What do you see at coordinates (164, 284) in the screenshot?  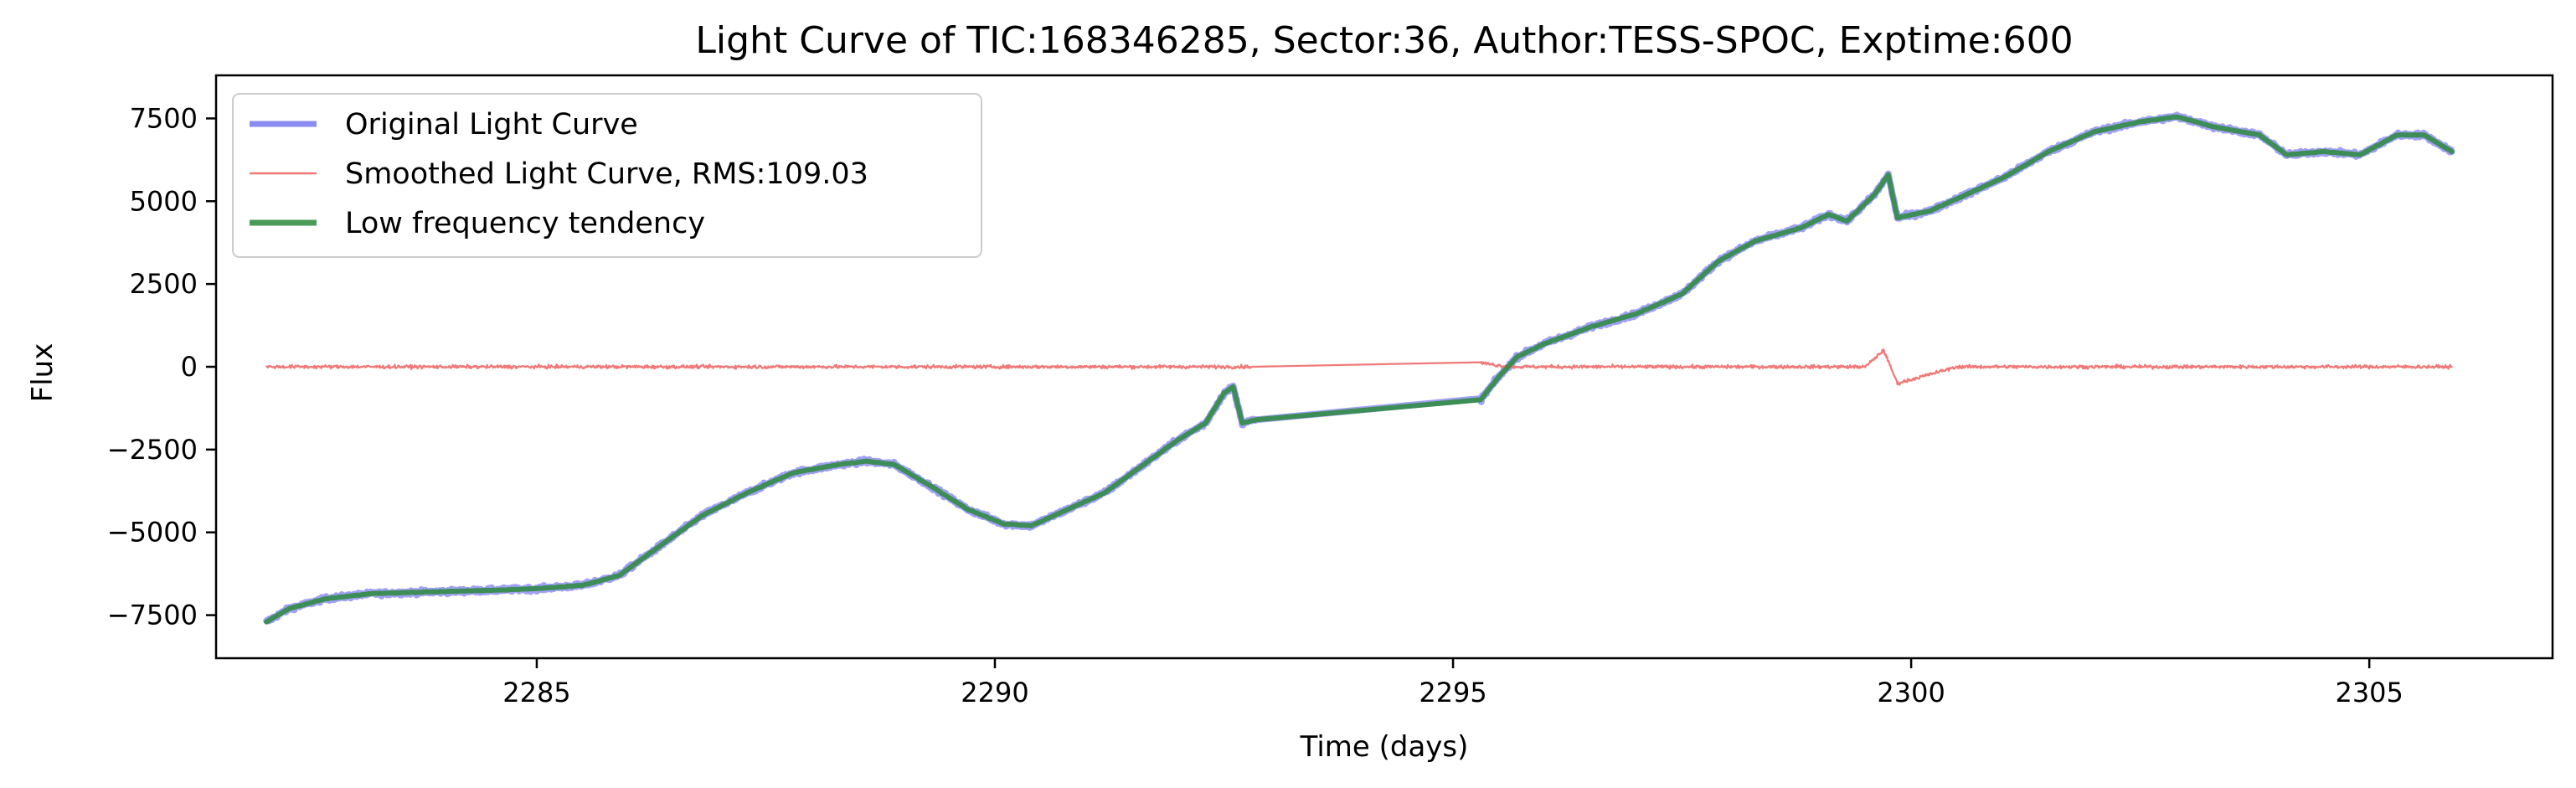 I see `y-tick-label: 2500` at bounding box center [164, 284].